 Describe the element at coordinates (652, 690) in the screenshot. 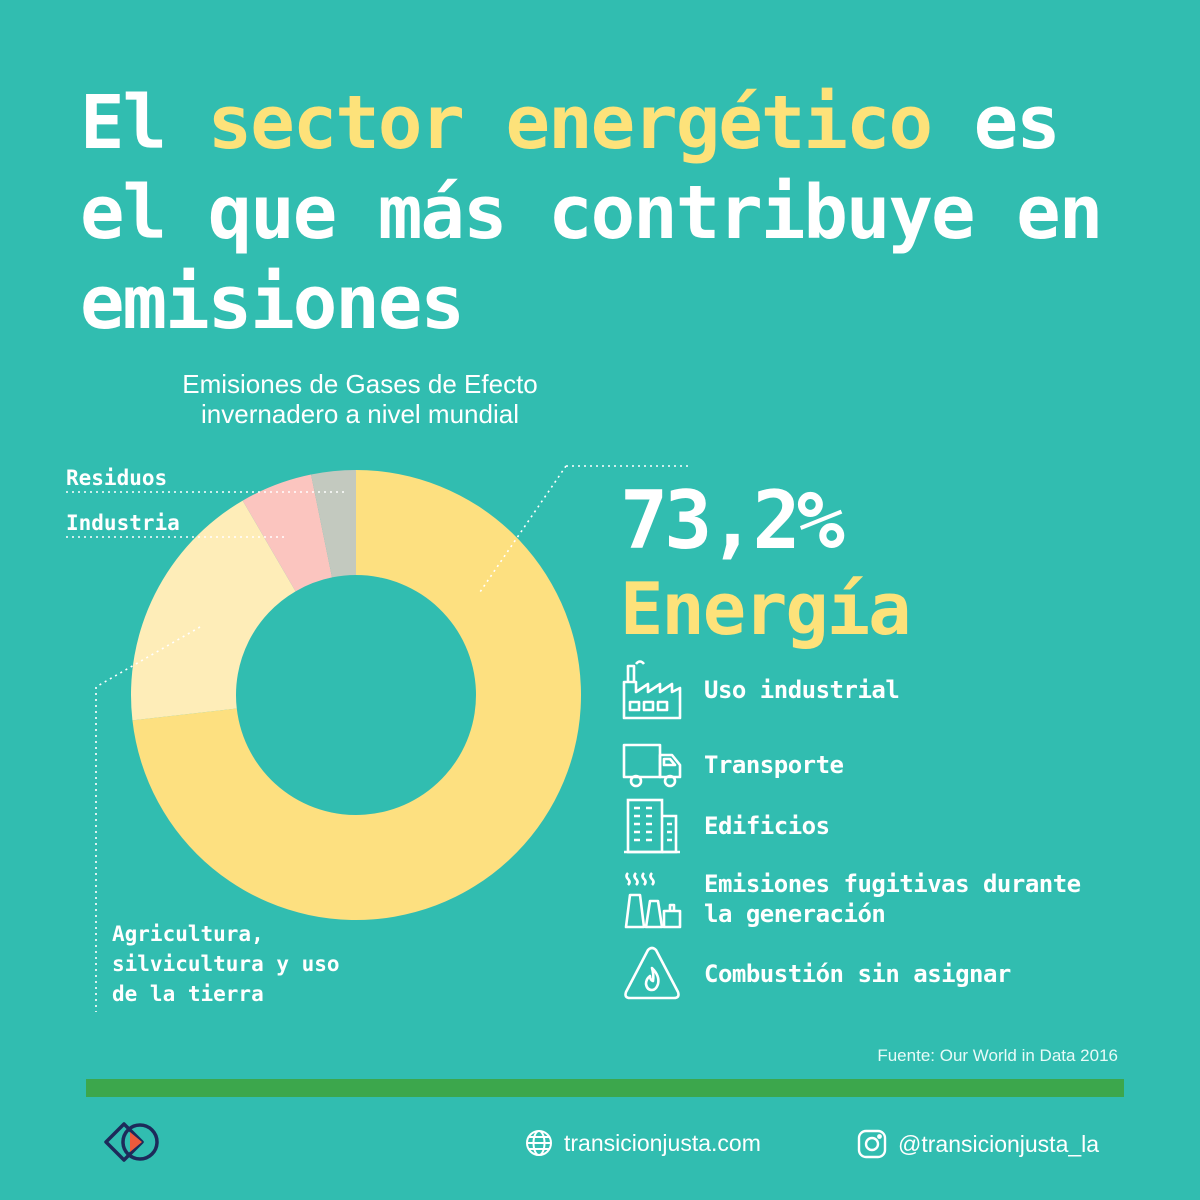

I see `factory-icon` at that location.